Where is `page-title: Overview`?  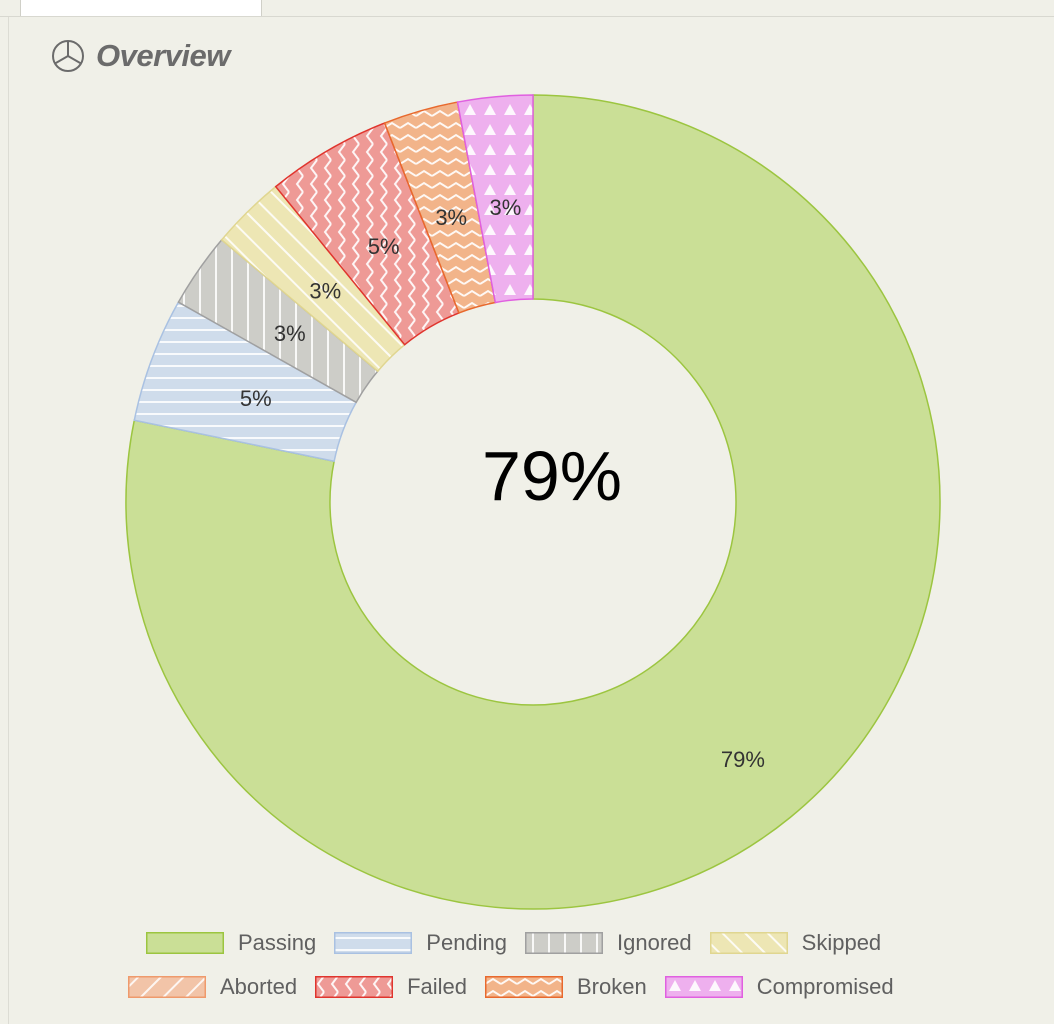
page-title: Overview is located at coordinates (163, 55).